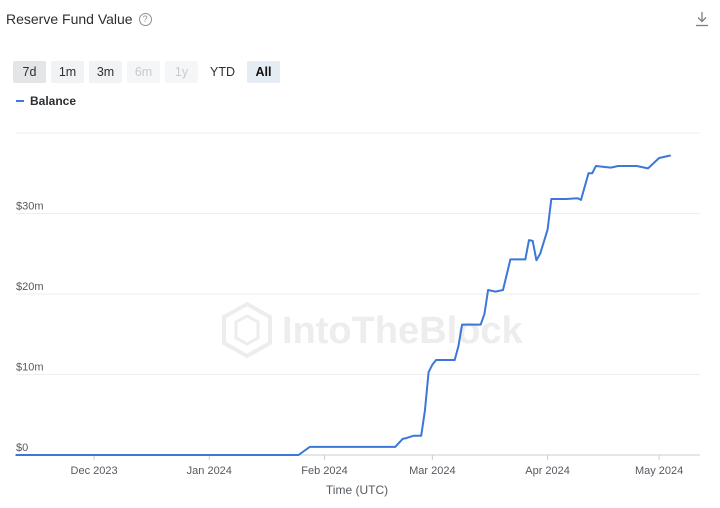 The height and width of the screenshot is (508, 720). What do you see at coordinates (94, 471) in the screenshot?
I see `x-tick-label: Dec 2023` at bounding box center [94, 471].